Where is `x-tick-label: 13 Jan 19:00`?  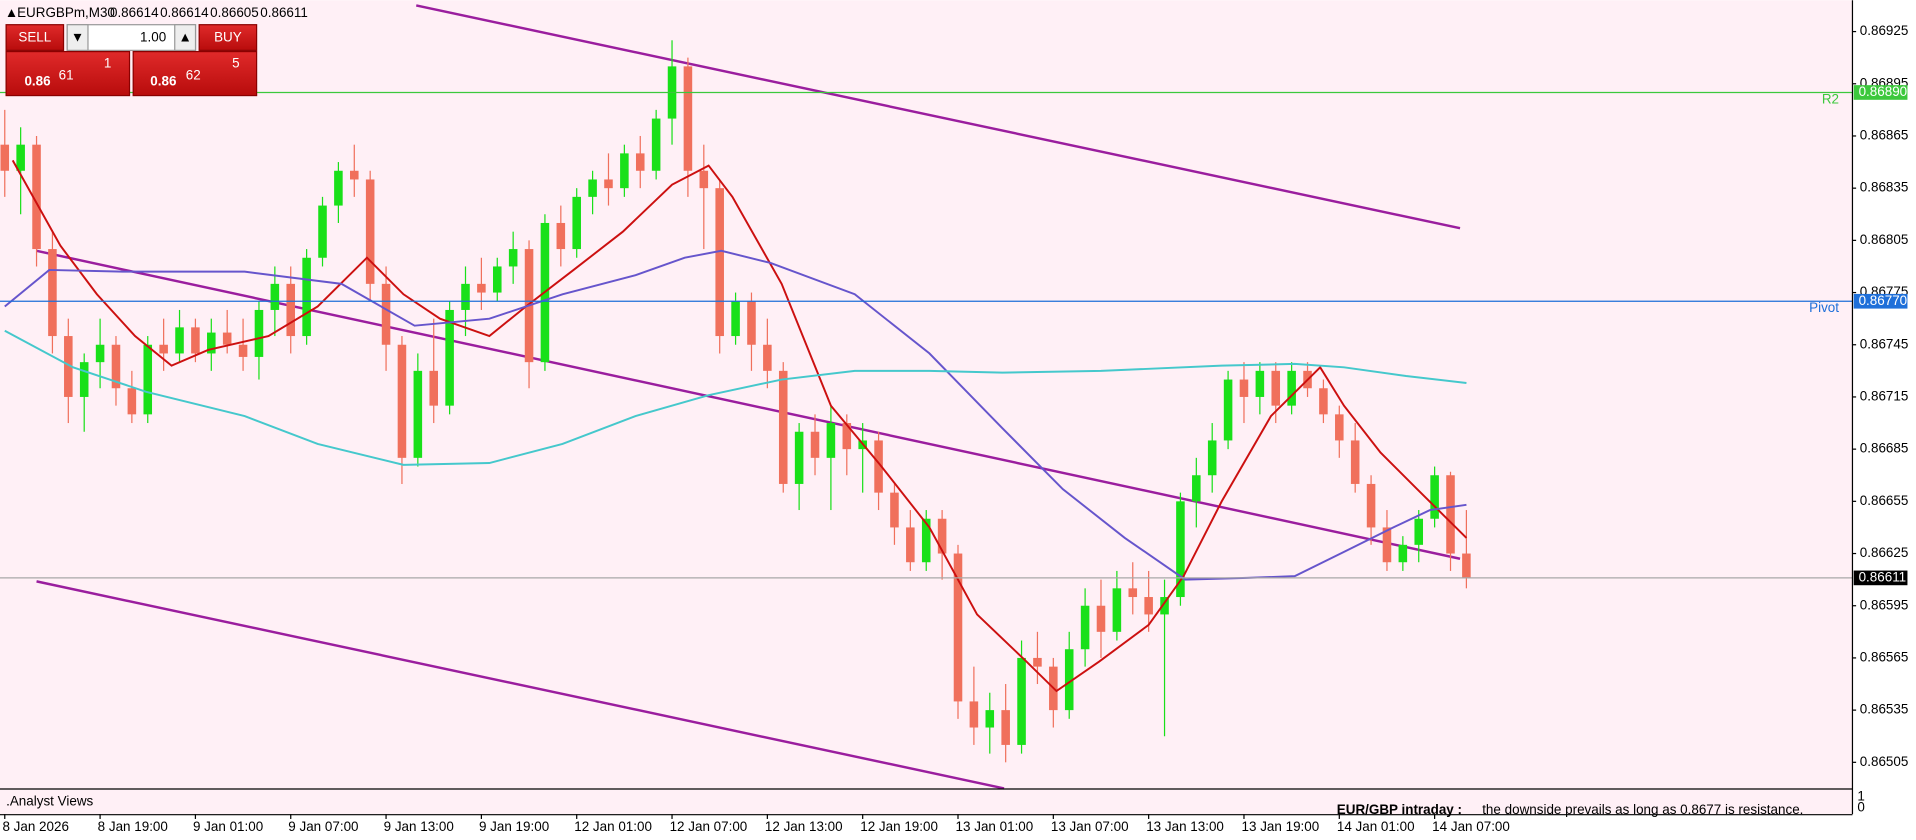 x-tick-label: 13 Jan 19:00 is located at coordinates (1281, 826).